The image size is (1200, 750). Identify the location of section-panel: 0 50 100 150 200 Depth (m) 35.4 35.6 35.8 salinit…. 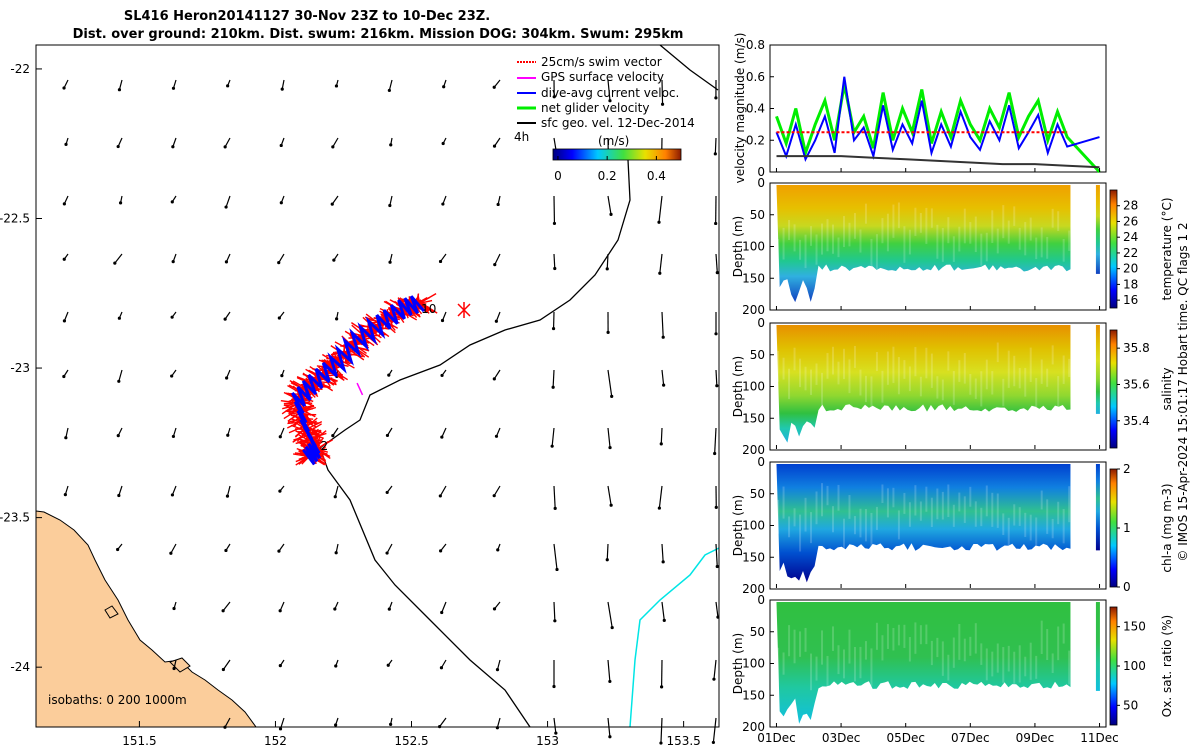
(952, 386).